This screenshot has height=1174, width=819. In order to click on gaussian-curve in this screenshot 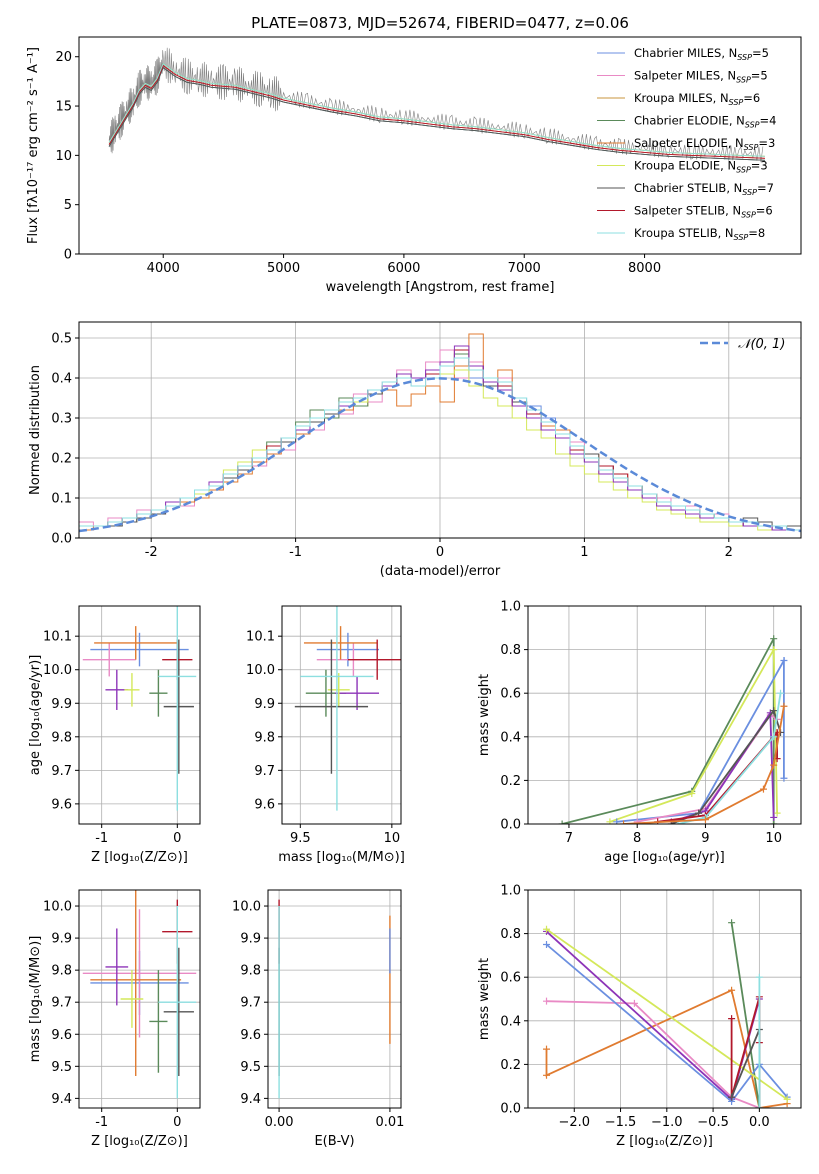, I will do `click(440, 455)`.